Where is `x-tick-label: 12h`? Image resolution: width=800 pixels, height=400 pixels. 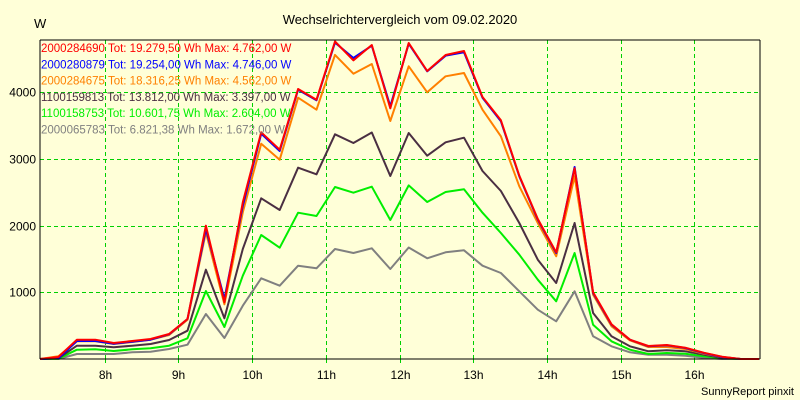 x-tick-label: 12h is located at coordinates (400, 375).